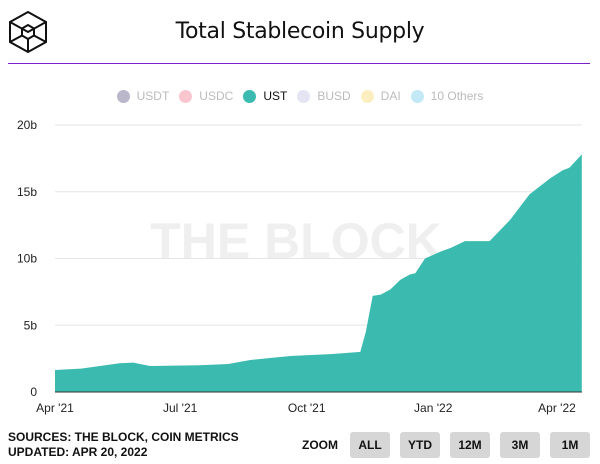 This screenshot has height=464, width=600. Describe the element at coordinates (31, 325) in the screenshot. I see `y-tick-label: 5b` at that location.